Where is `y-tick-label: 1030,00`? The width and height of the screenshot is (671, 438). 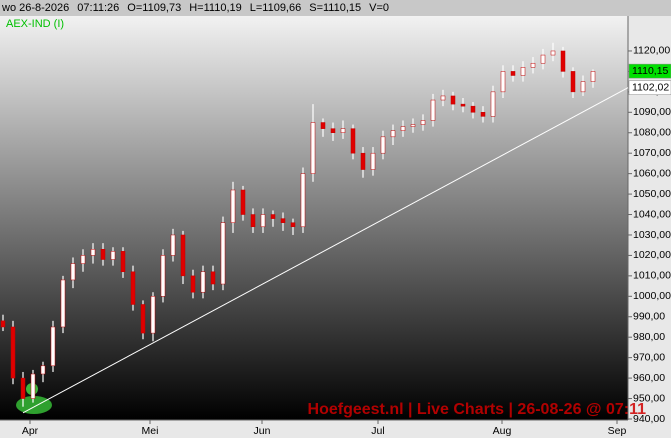 y-tick-label: 1030,00 is located at coordinates (652, 235).